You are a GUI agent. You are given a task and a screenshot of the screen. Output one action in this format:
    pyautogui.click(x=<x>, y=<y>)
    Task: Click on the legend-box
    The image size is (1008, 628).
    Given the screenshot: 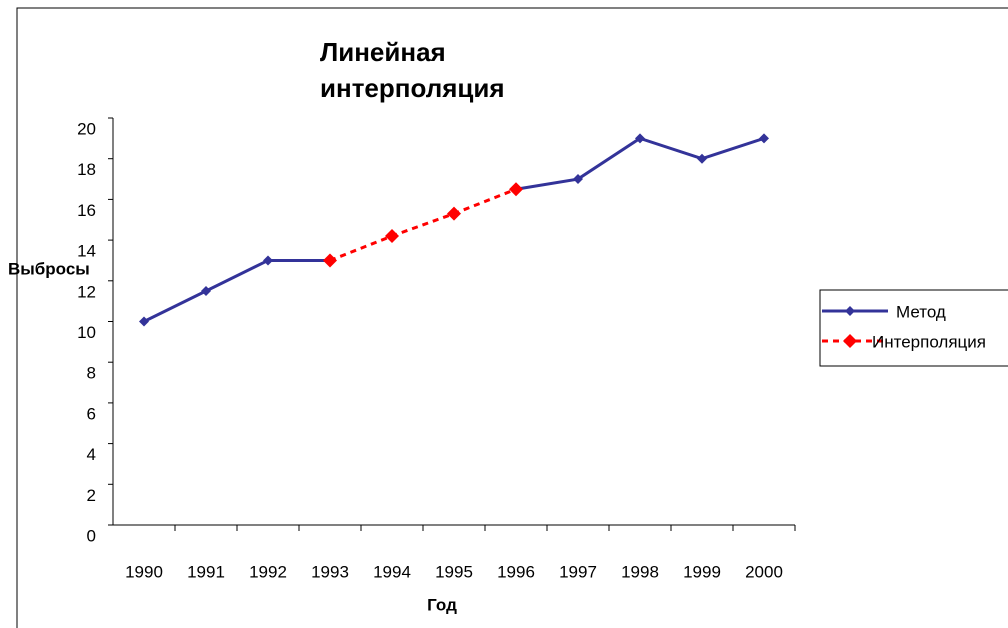 What is the action you would take?
    pyautogui.click(x=913, y=328)
    